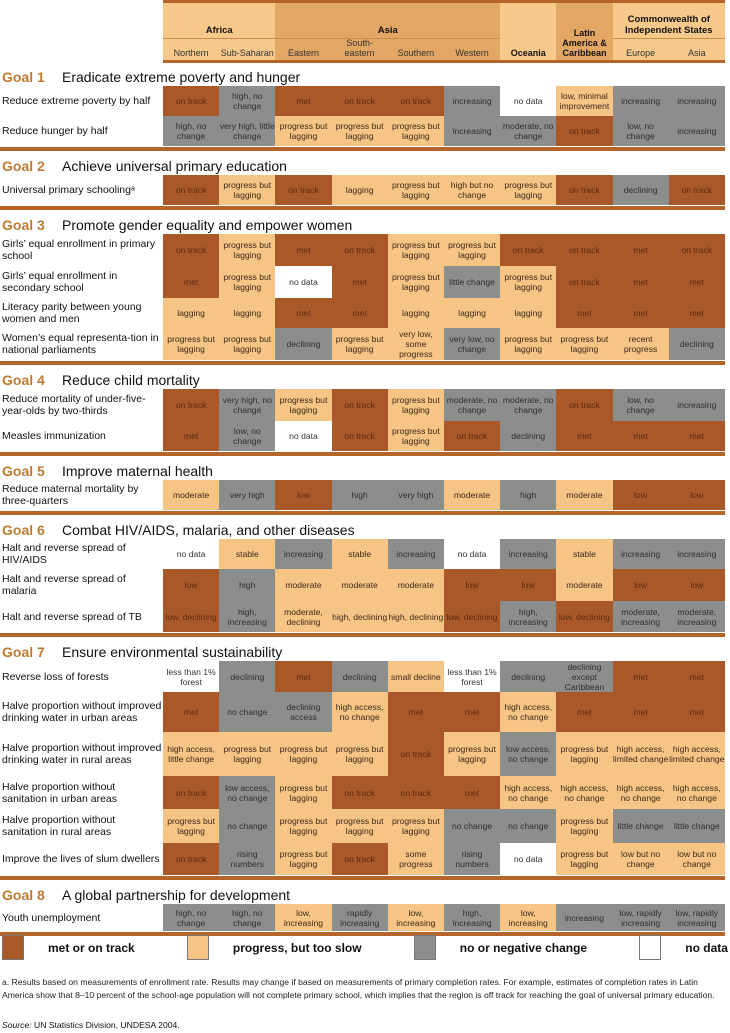  Describe the element at coordinates (303, 53) in the screenshot. I see `region-column-label: Eastern` at that location.